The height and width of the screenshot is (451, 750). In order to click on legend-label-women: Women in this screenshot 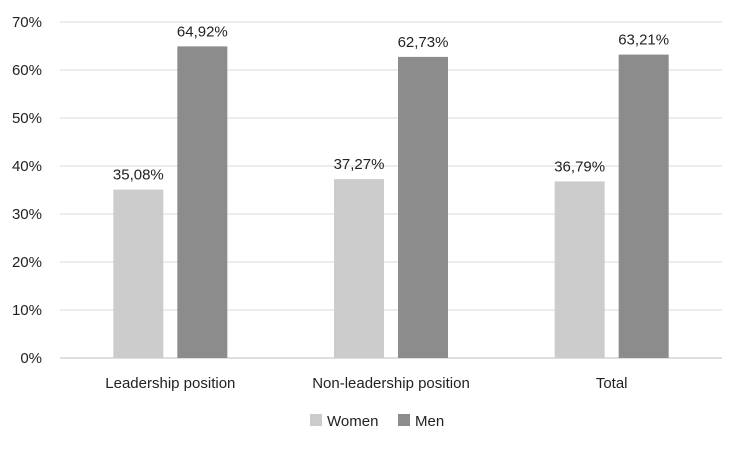, I will do `click(352, 421)`.